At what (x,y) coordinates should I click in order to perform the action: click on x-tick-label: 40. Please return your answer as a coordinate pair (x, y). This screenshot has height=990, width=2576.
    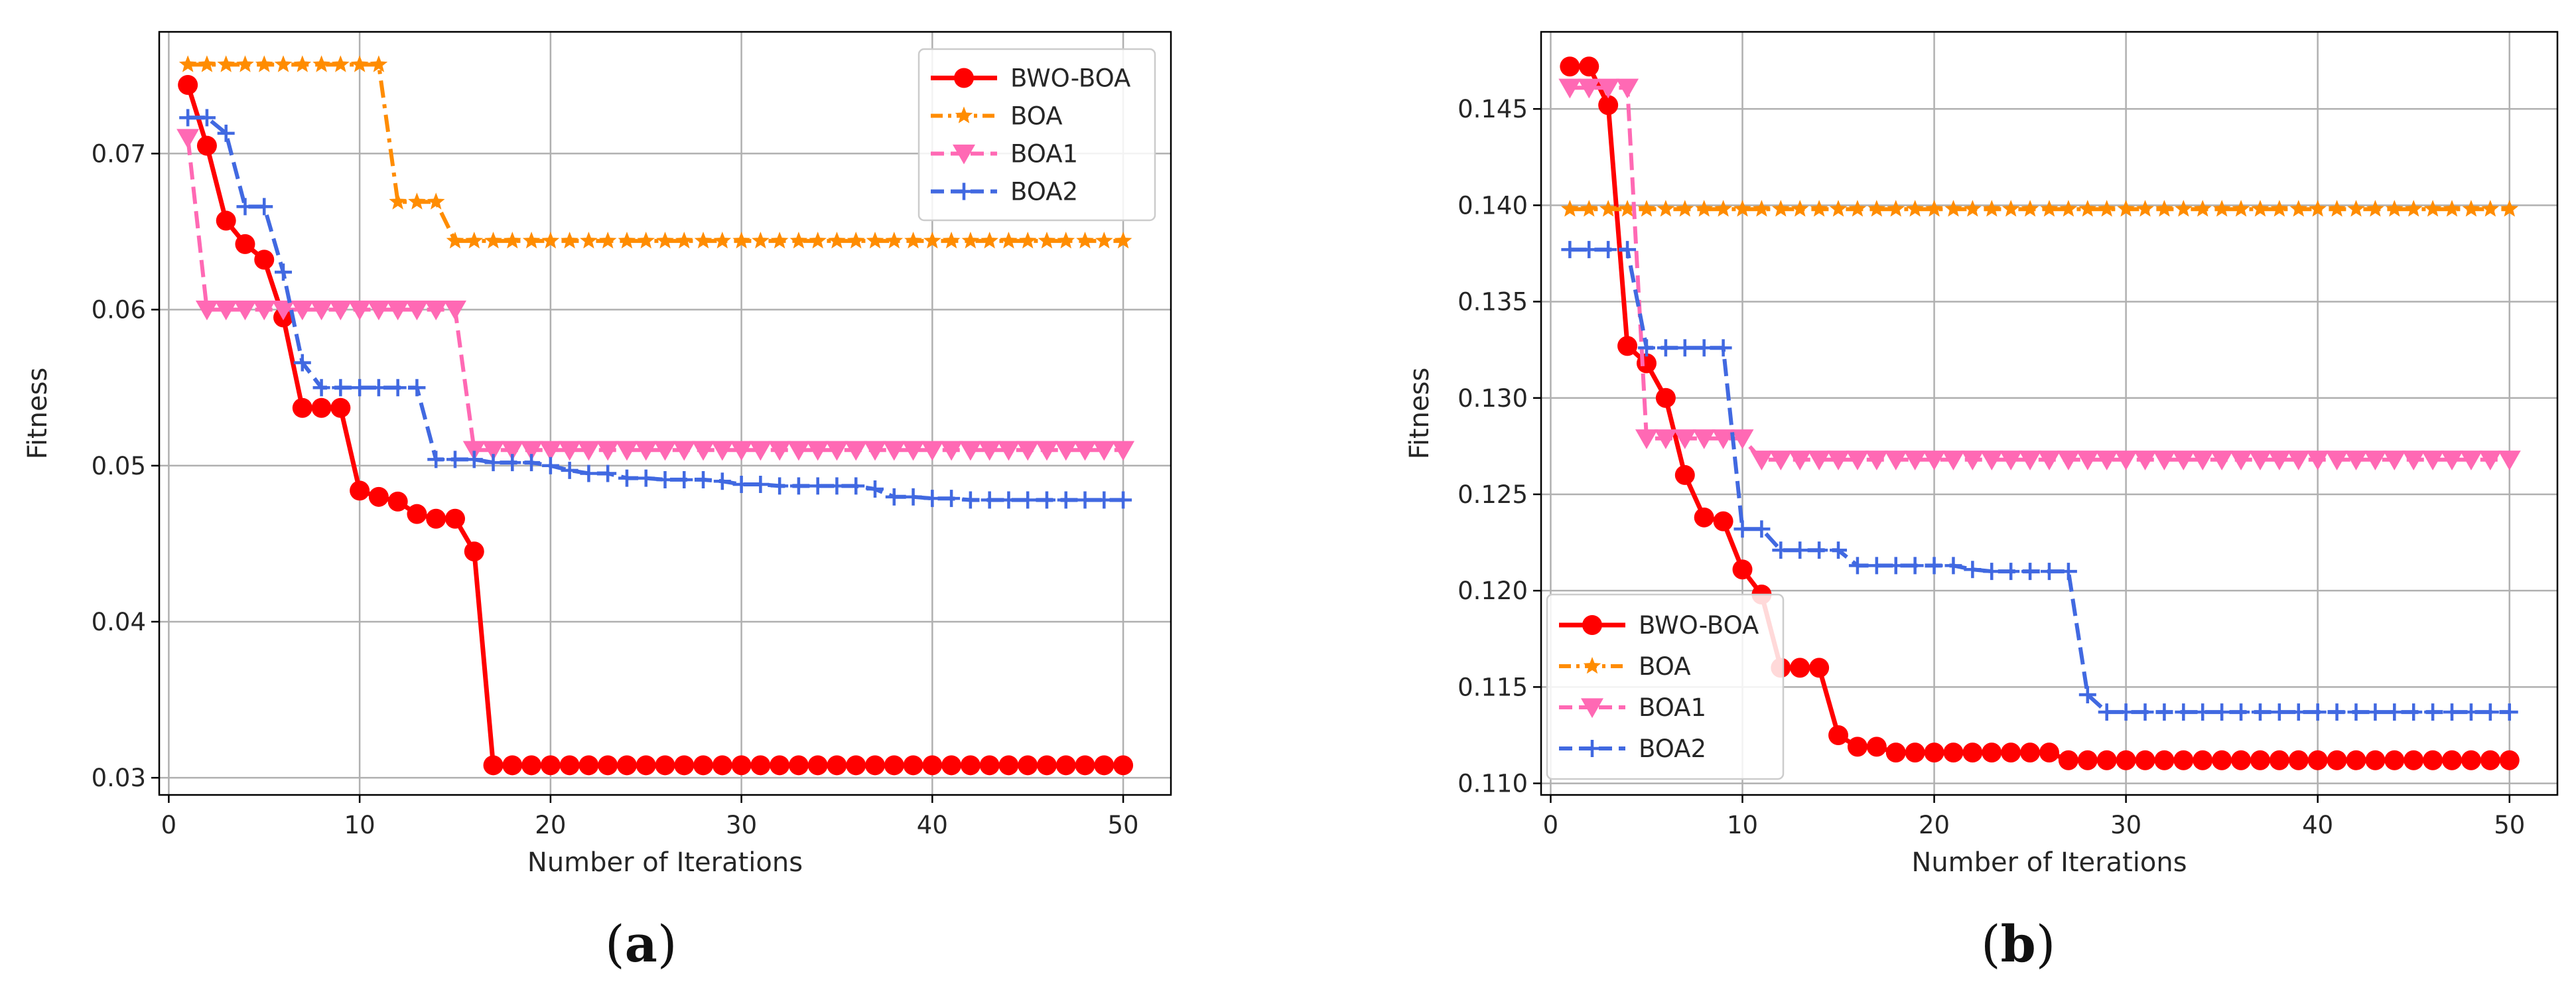
    Looking at the image, I should click on (2317, 825).